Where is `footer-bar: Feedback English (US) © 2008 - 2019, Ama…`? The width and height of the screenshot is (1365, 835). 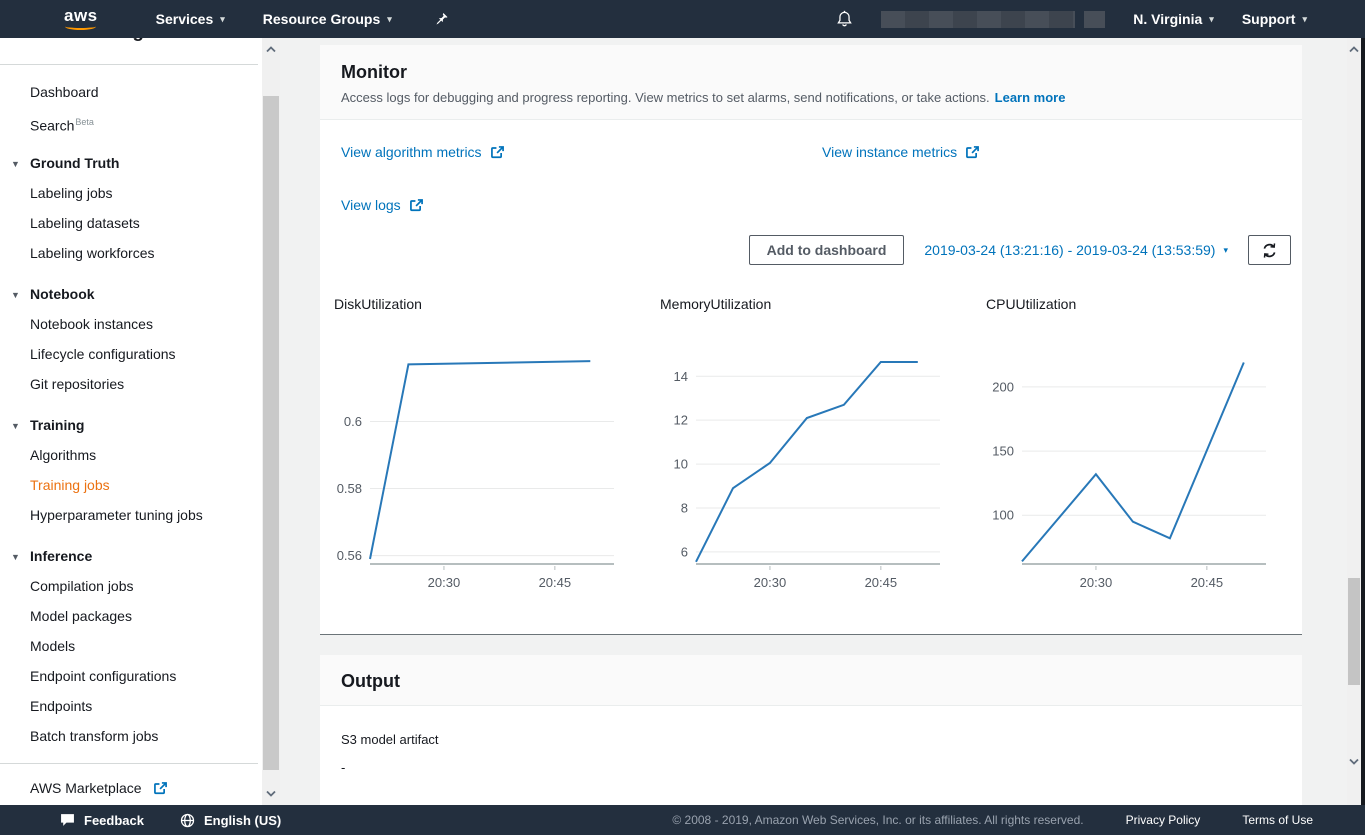
footer-bar: Feedback English (US) © 2008 - 2019, Ama… is located at coordinates (682, 820).